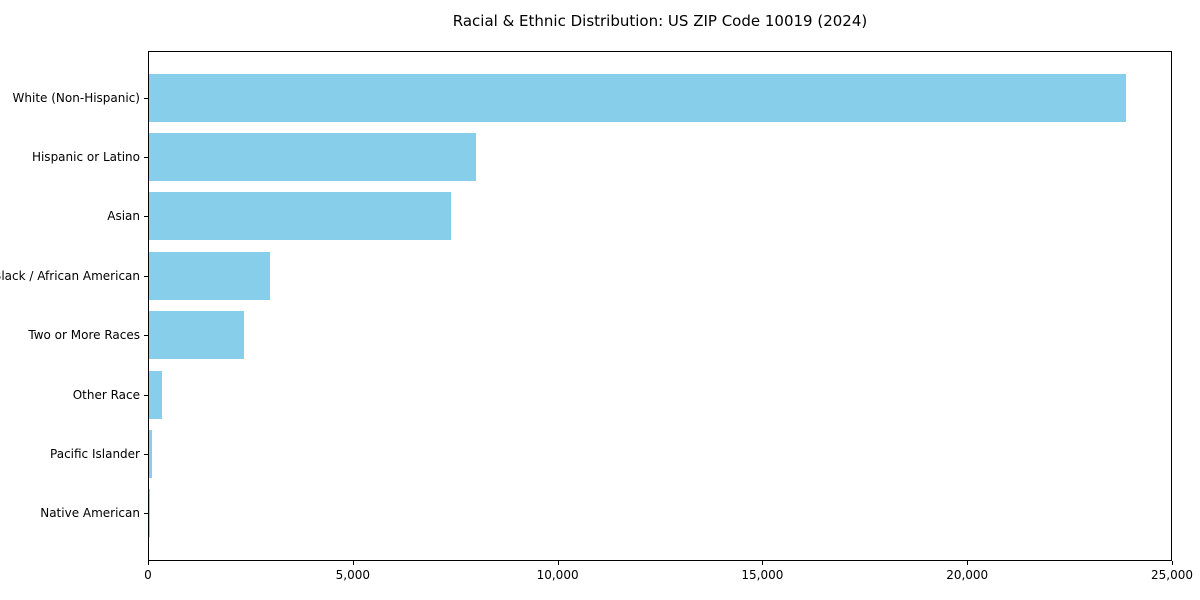 Image resolution: width=1200 pixels, height=600 pixels. What do you see at coordinates (967, 575) in the screenshot?
I see `x-tick-label: 20,000` at bounding box center [967, 575].